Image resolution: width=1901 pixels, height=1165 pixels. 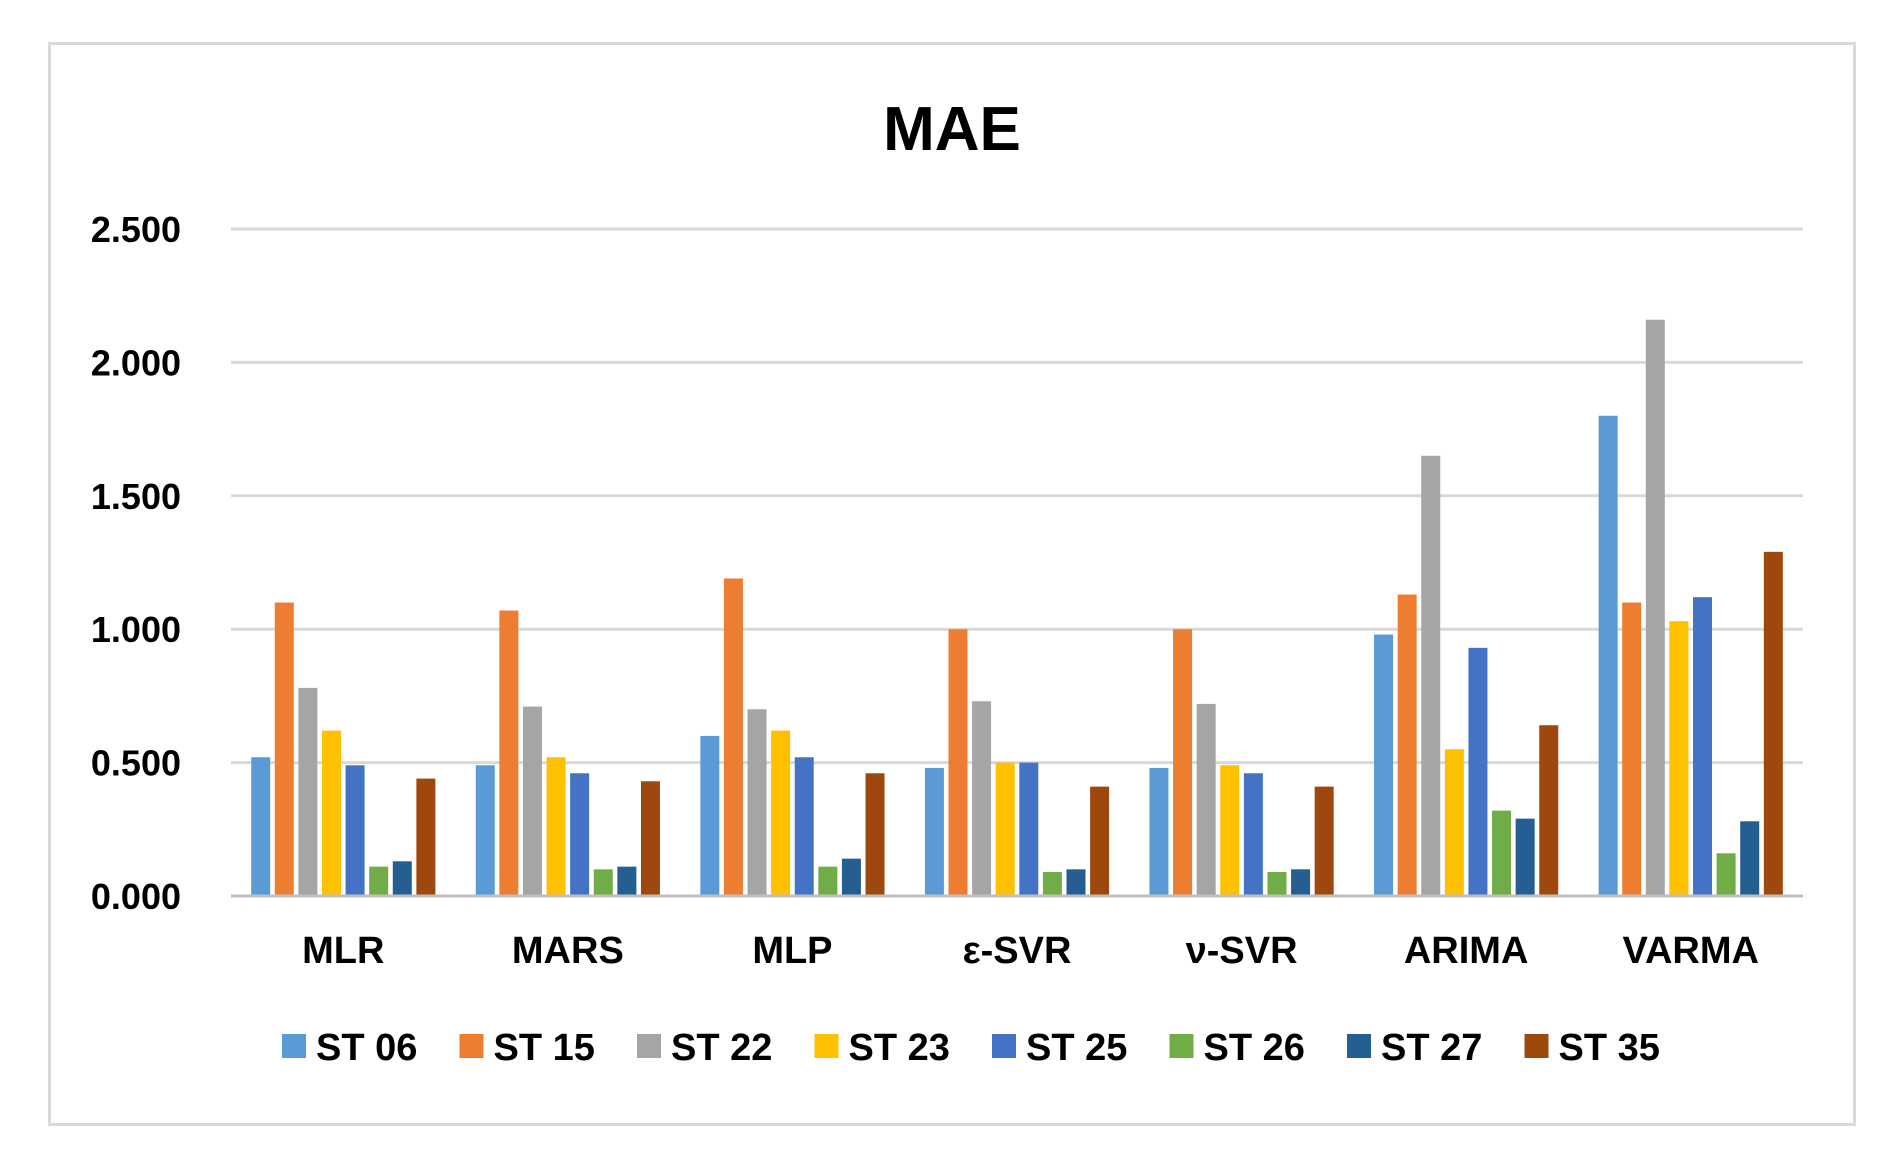 I want to click on legend: ST 06 ST 15 ST 22 ST 23 ST 25 ST 26 ST 27 ST 35, so click(x=971, y=1048).